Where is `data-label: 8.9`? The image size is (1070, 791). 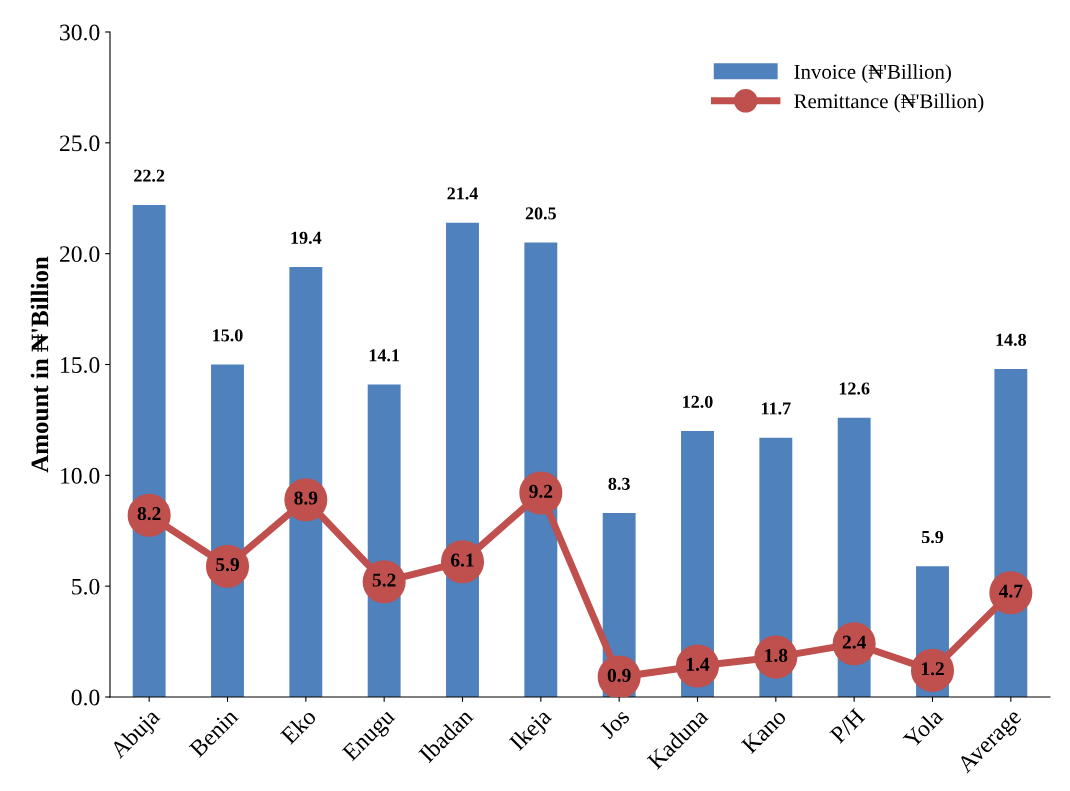
data-label: 8.9 is located at coordinates (306, 498).